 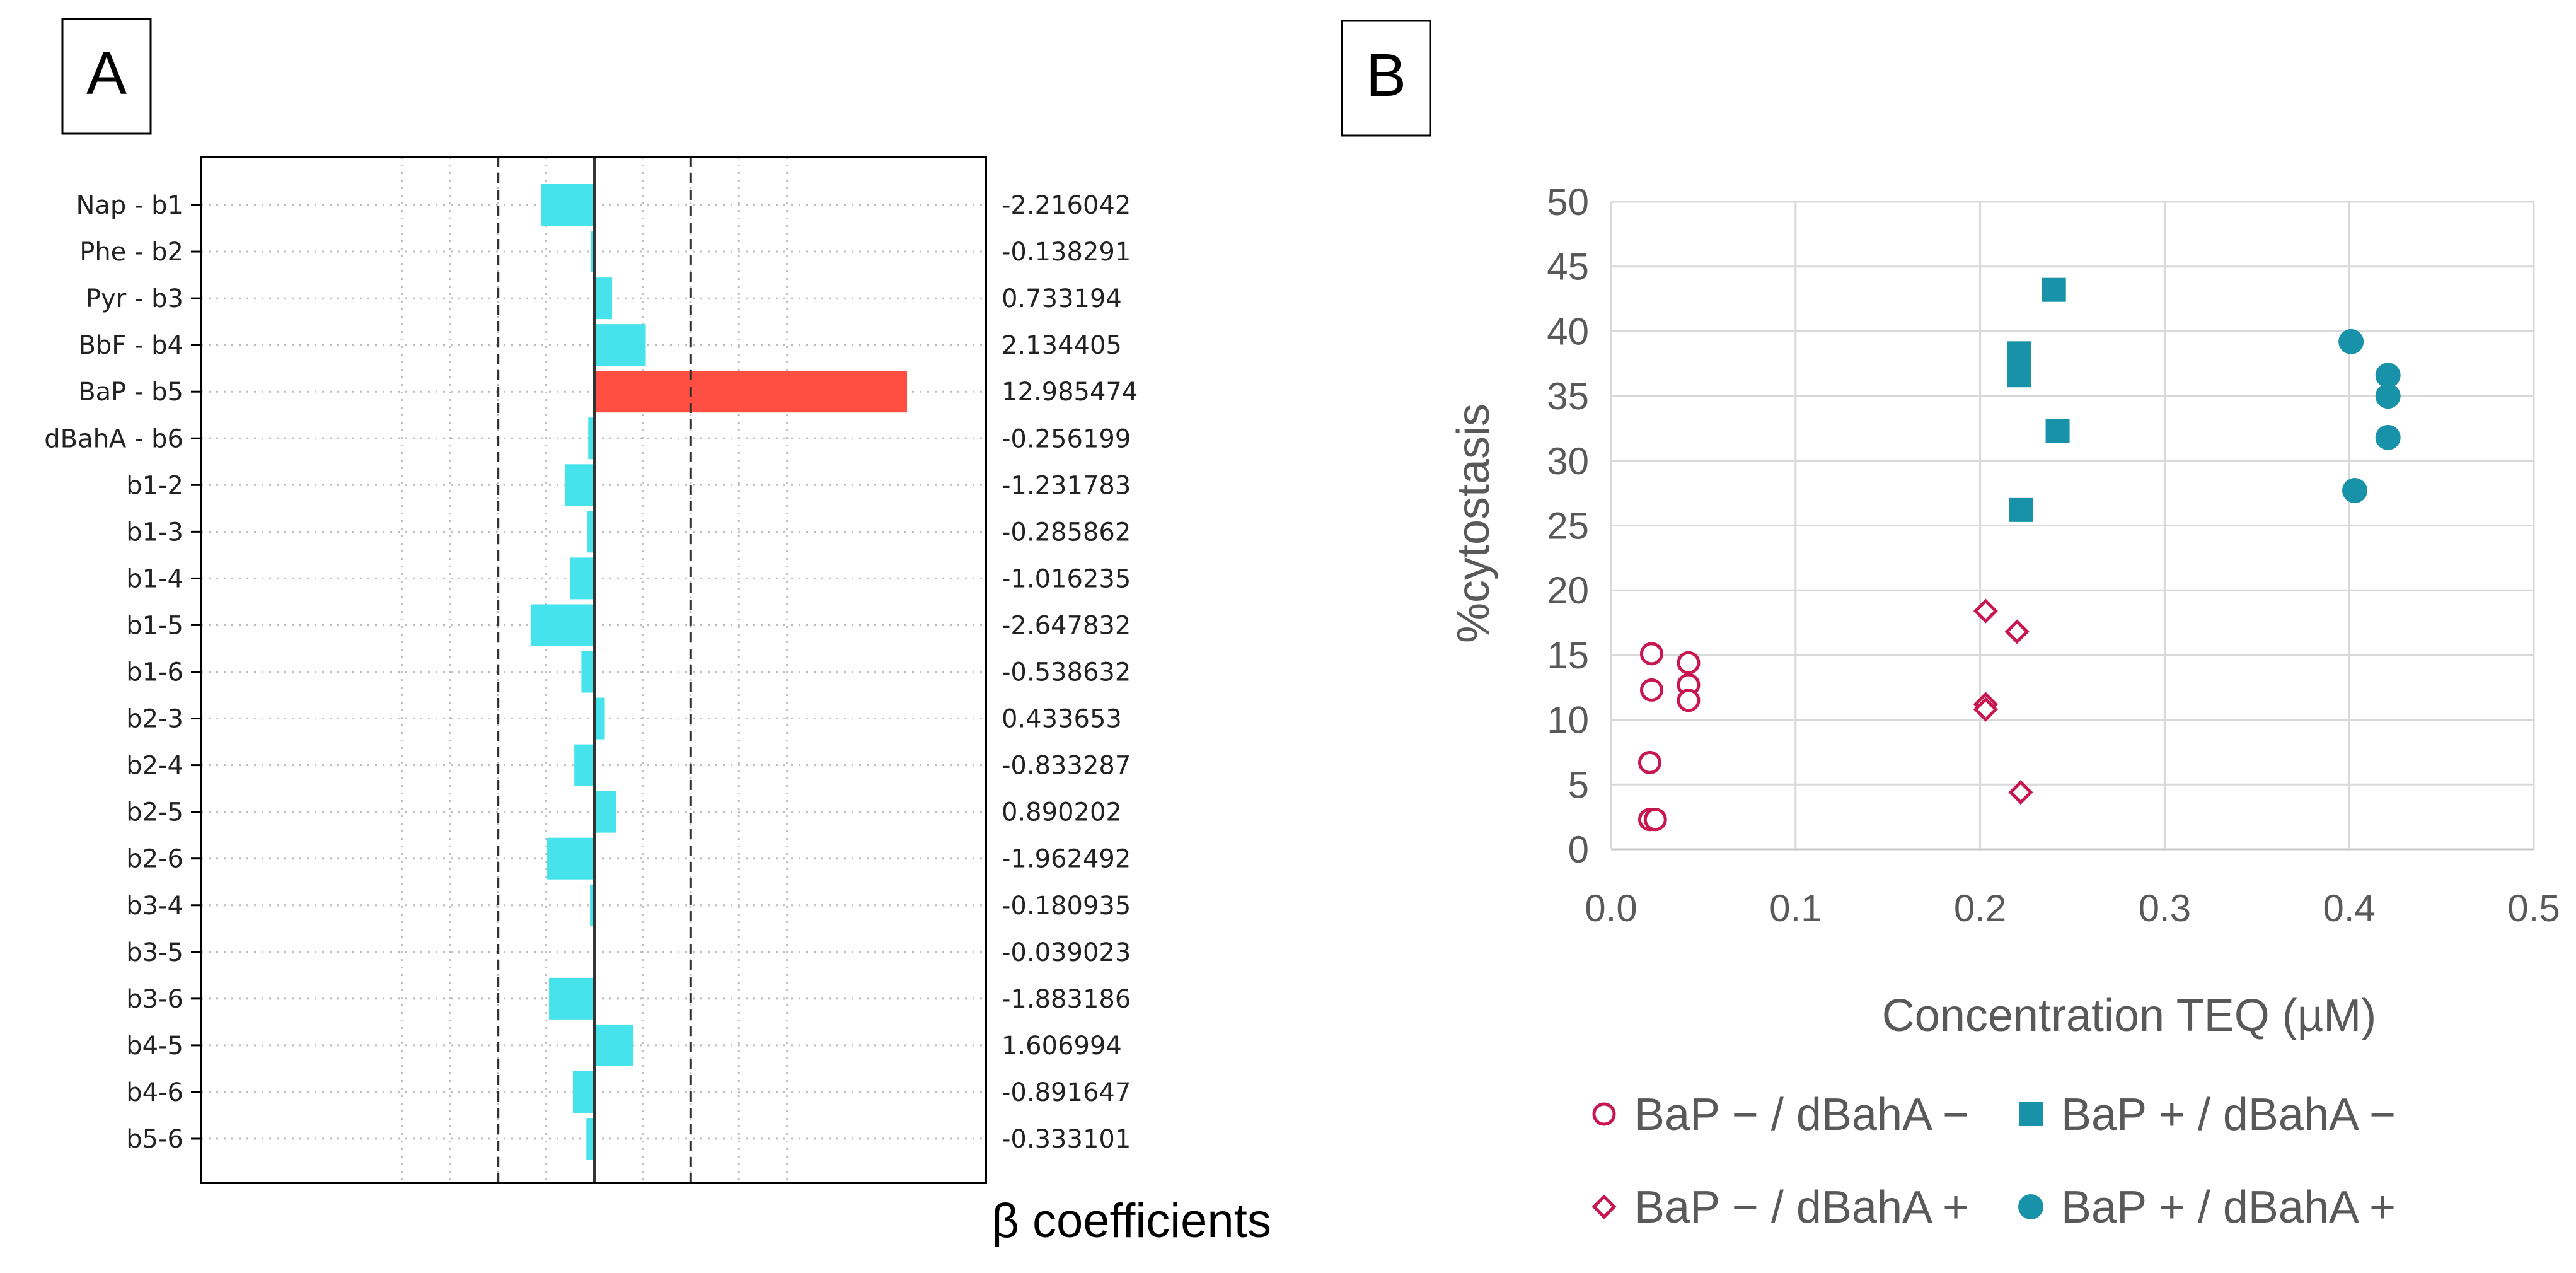 What do you see at coordinates (155, 859) in the screenshot?
I see `category-label-b2-6: b2-6` at bounding box center [155, 859].